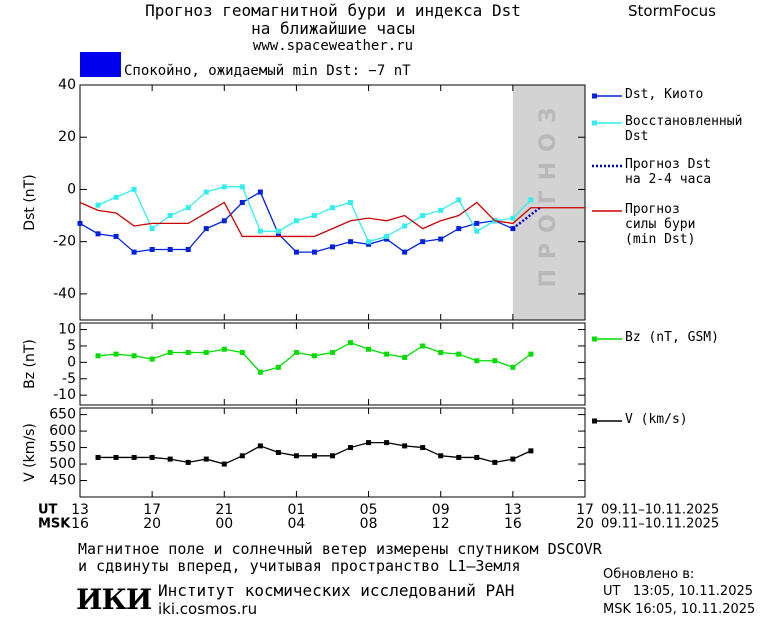 The image size is (760, 620). I want to click on x-tick-label: 05, so click(369, 510).